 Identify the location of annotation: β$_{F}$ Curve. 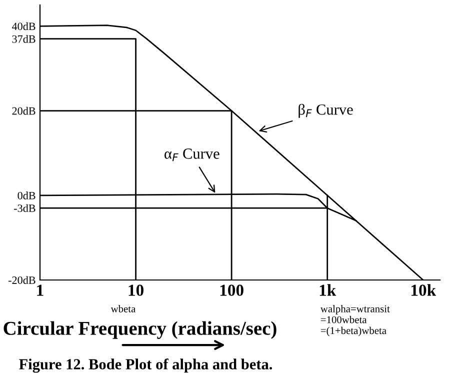
(325, 111).